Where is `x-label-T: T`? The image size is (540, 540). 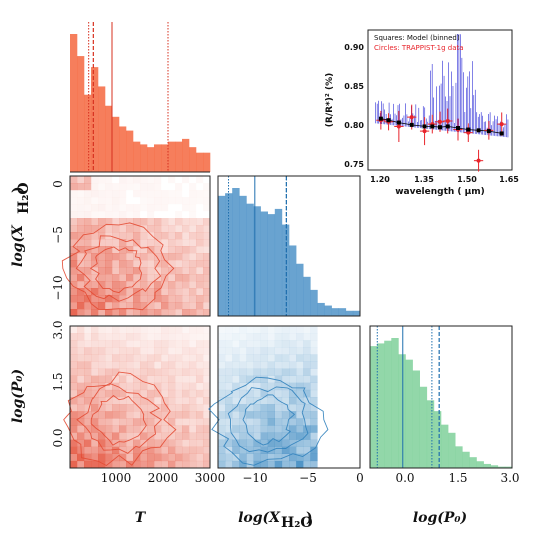 x-label-T: T is located at coordinates (141, 518).